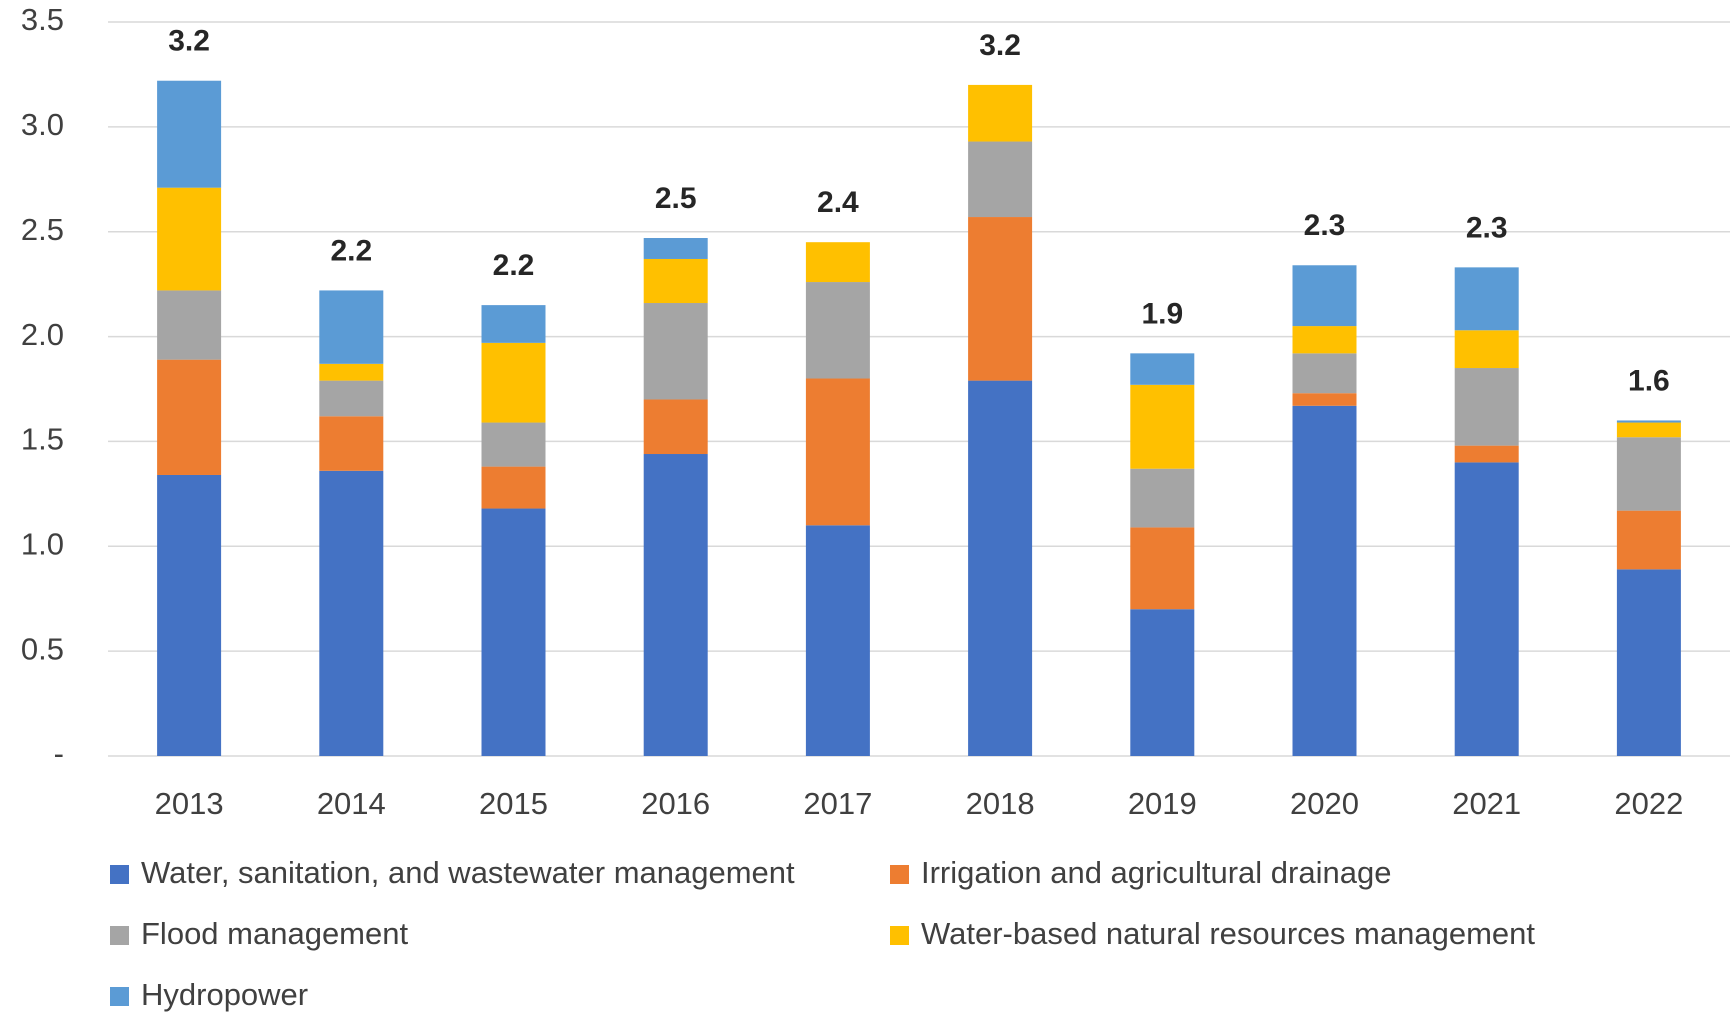  I want to click on x-tick-label: 2016, so click(675, 803).